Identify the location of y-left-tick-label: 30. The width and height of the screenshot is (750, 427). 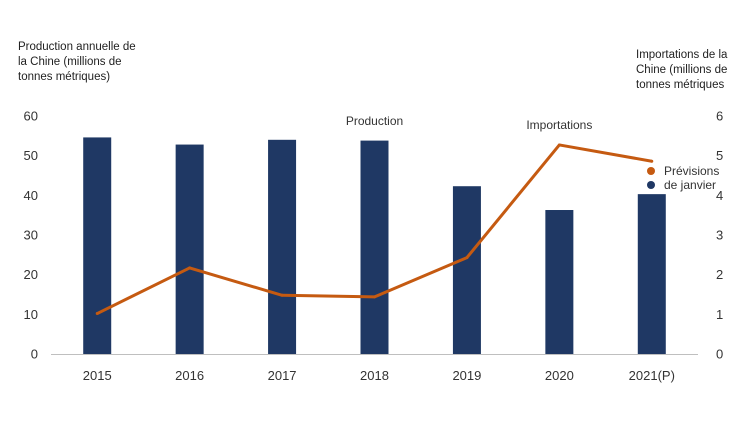
(31, 235).